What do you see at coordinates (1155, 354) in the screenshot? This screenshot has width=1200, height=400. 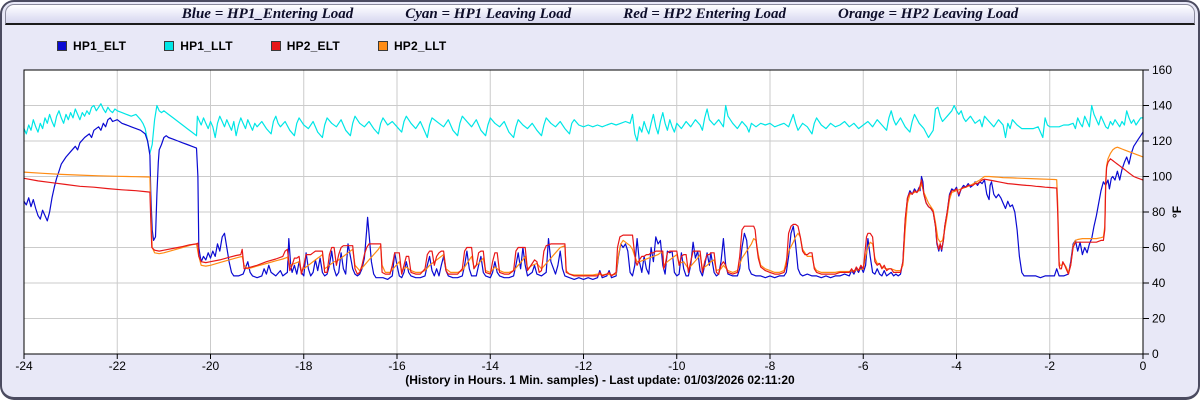 I see `y-tick-label: 0` at bounding box center [1155, 354].